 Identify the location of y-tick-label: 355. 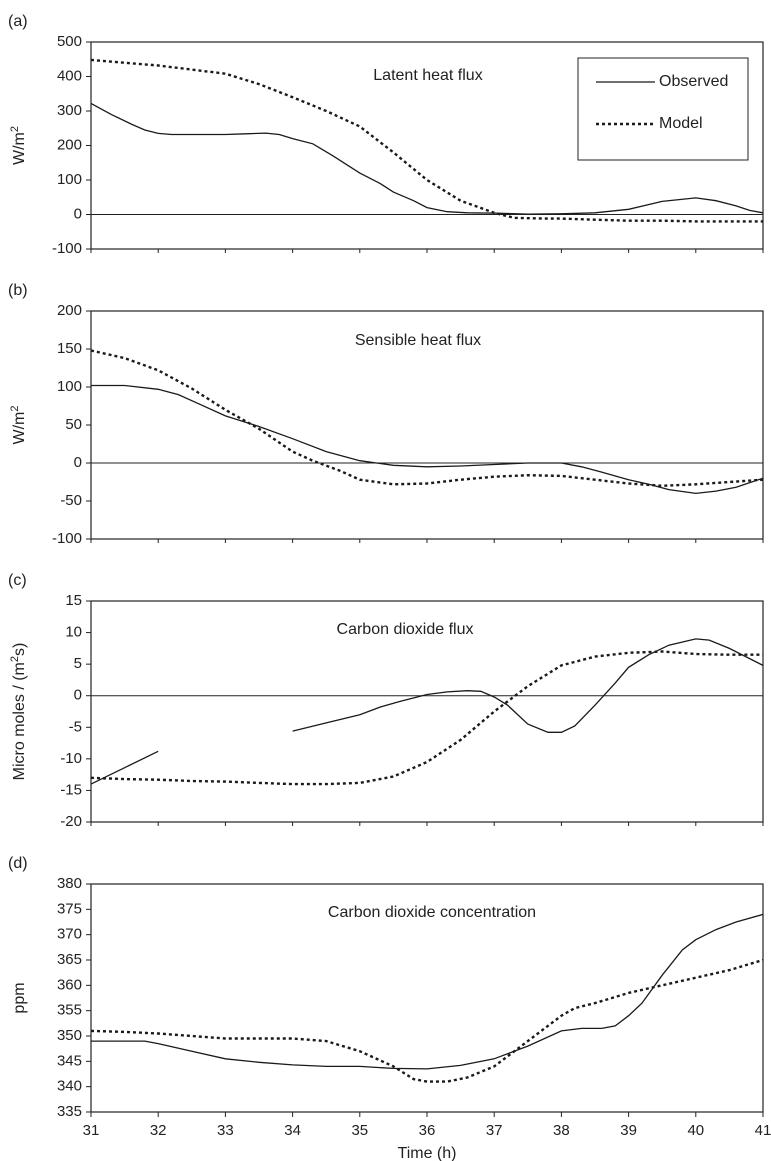
(69, 1010).